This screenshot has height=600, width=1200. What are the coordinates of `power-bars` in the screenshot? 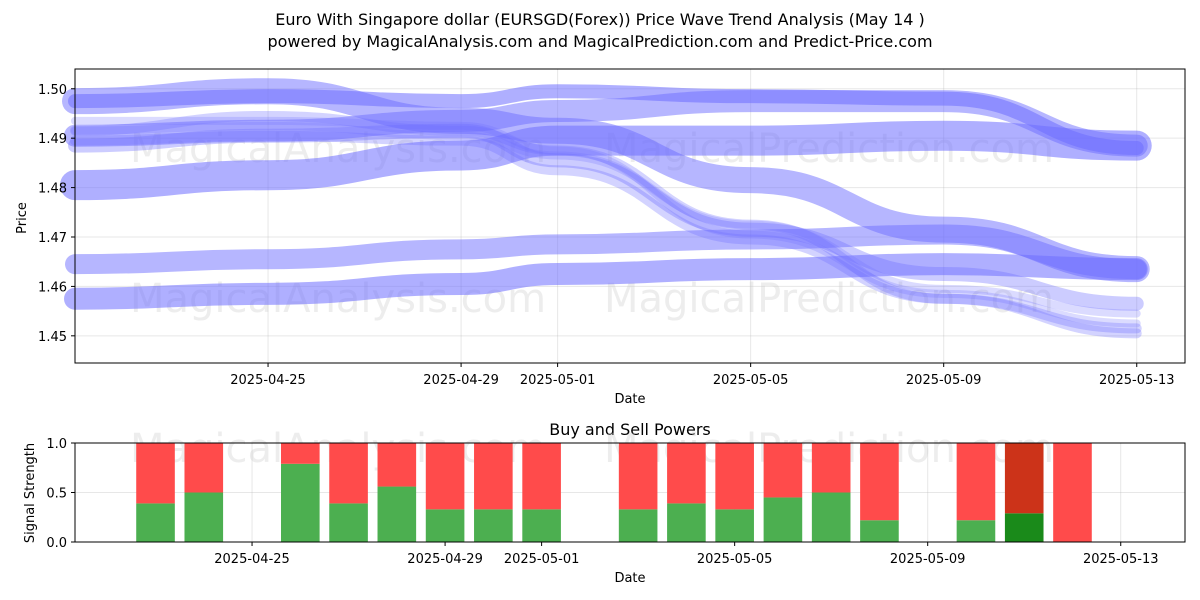 It's located at (614, 492).